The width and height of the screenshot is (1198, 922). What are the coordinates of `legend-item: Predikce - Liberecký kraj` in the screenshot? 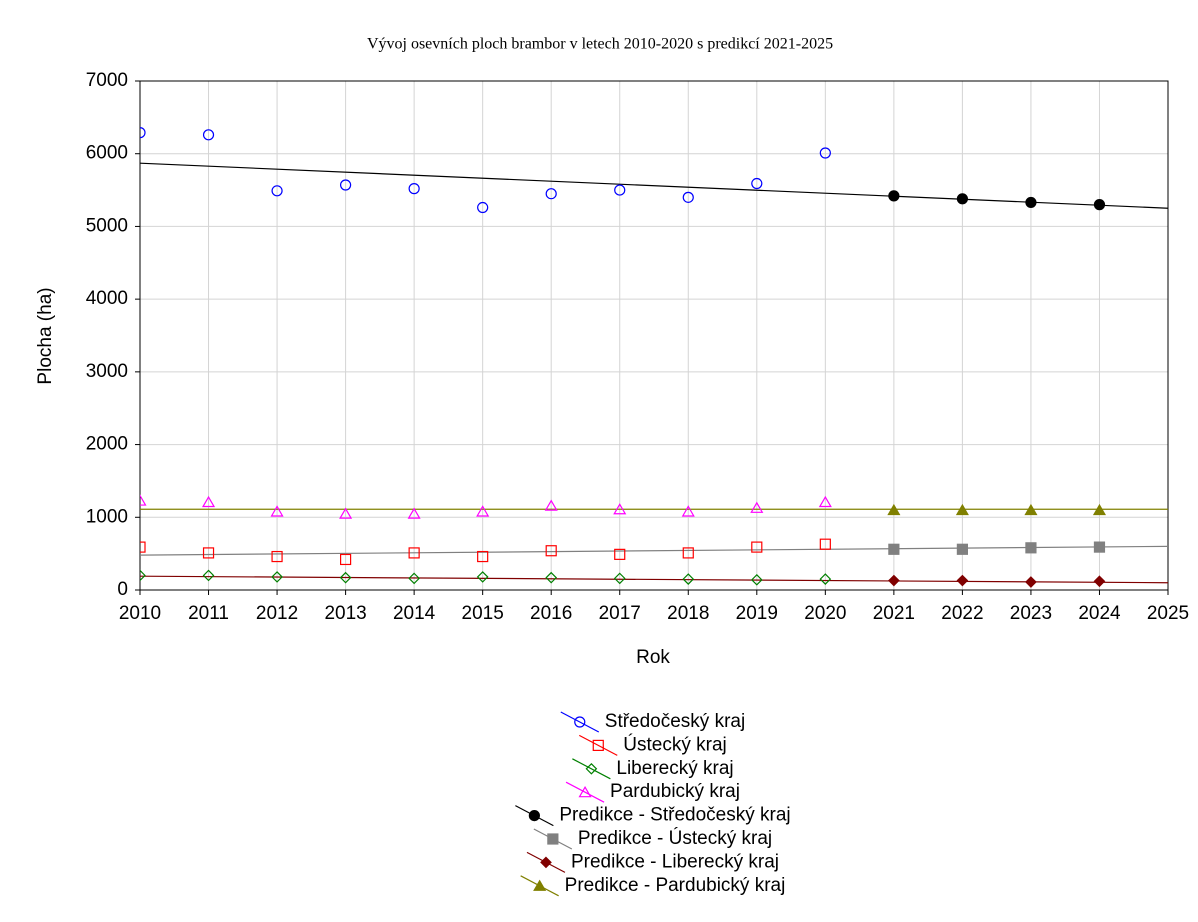 It's located at (652, 862).